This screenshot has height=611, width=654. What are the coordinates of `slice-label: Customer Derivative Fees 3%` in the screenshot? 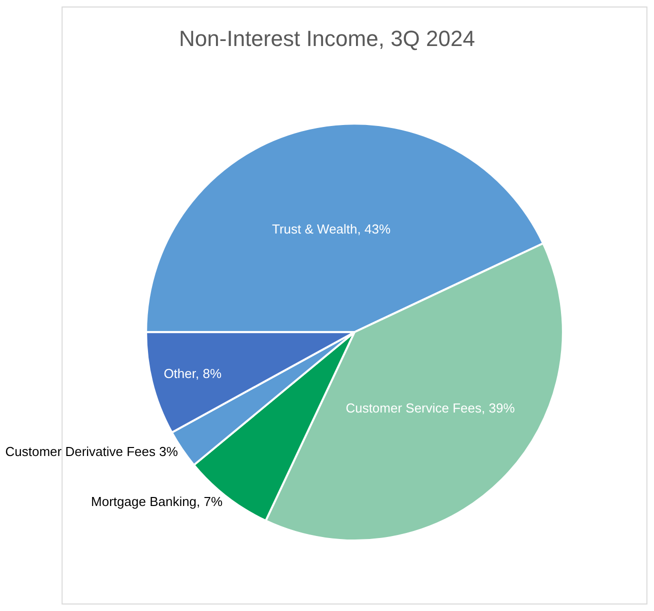 It's located at (91, 452).